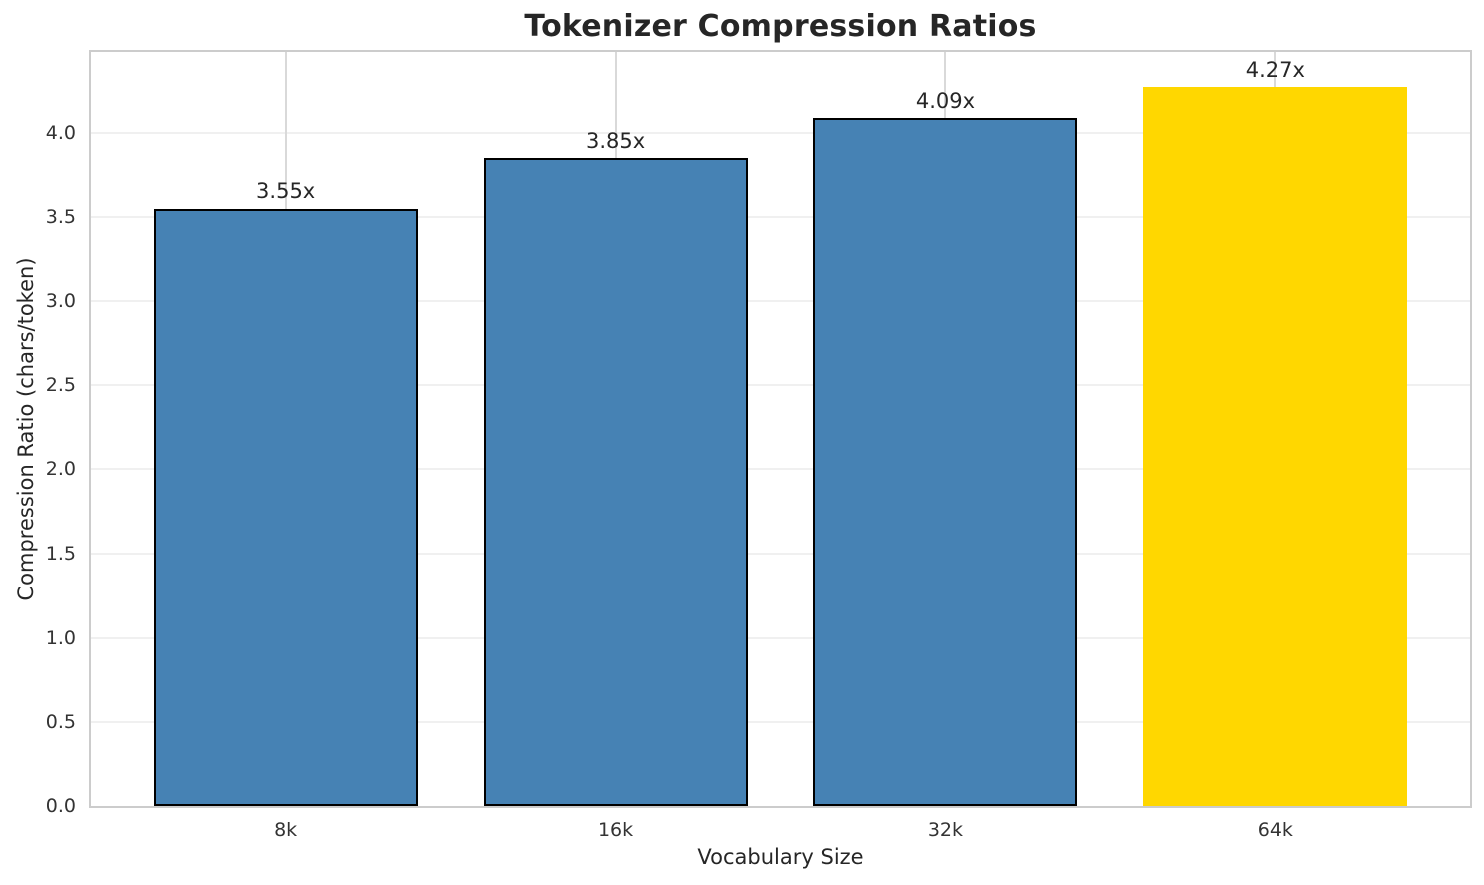 The image size is (1484, 885). Describe the element at coordinates (615, 140) in the screenshot. I see `bar-value-label: 3.85x` at that location.